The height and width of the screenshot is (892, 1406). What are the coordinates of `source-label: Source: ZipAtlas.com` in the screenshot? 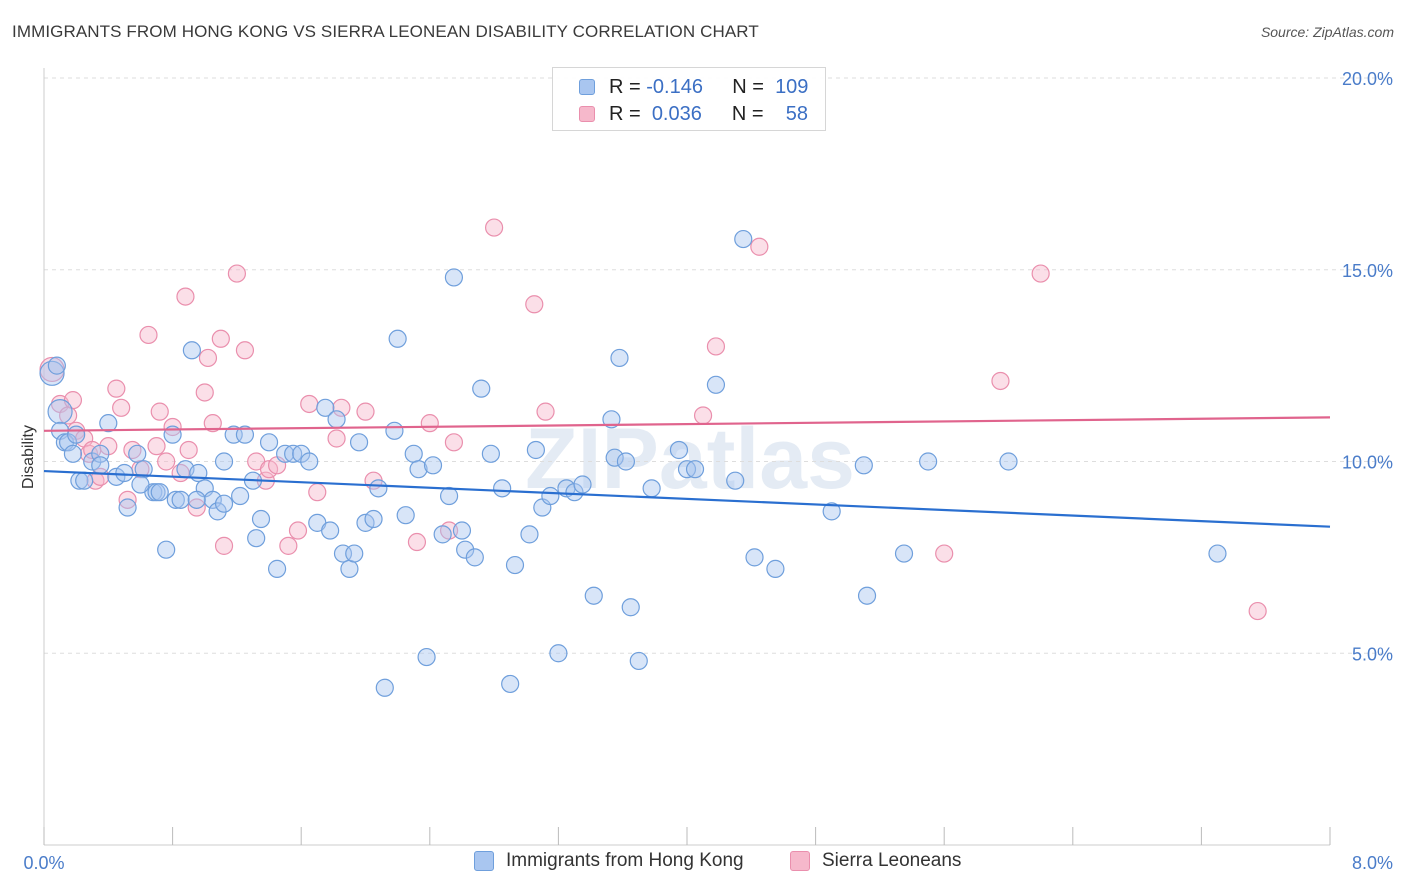 It's located at (1327, 32).